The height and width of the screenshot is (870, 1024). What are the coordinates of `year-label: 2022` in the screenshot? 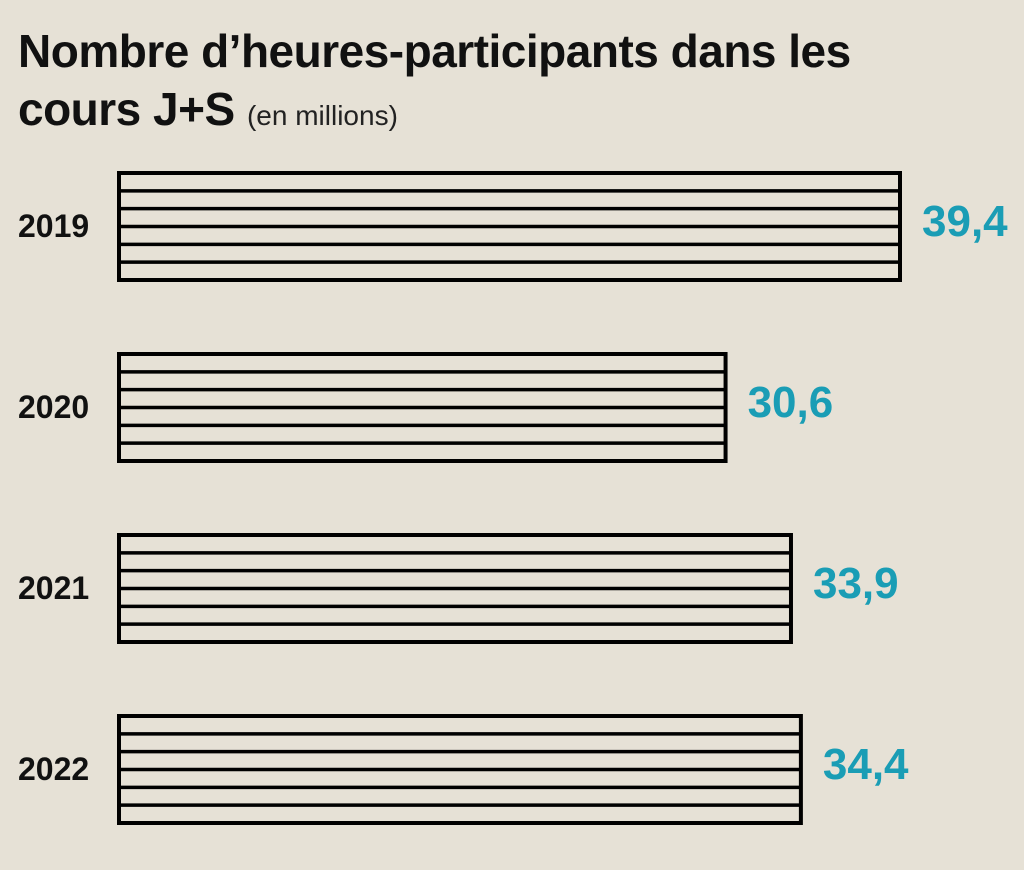 It's located at (53, 769).